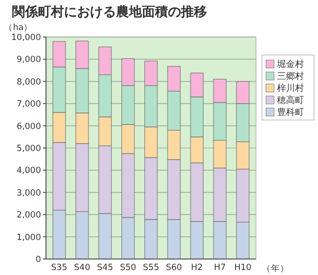  What do you see at coordinates (290, 112) in the screenshot?
I see `legend-label: 豊科町` at bounding box center [290, 112].